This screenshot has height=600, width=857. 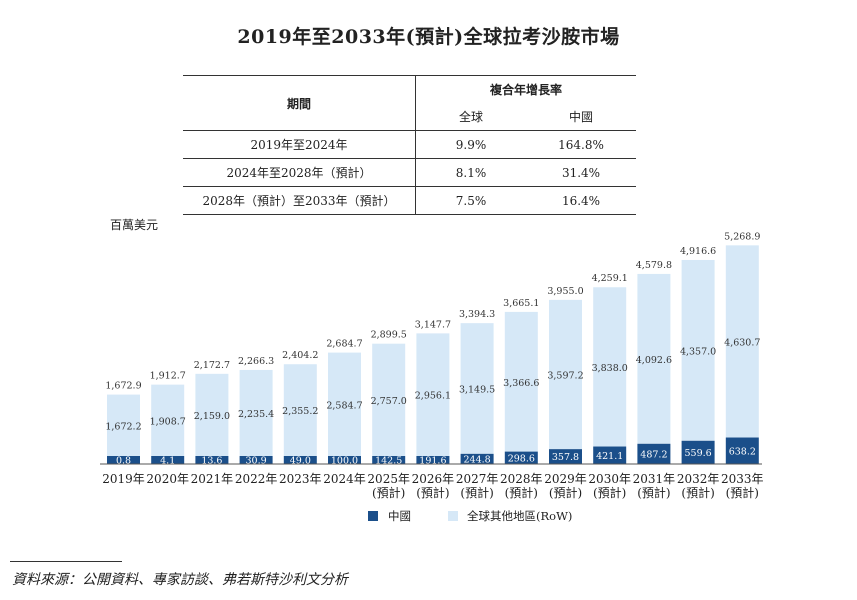 I want to click on row-value-label: 2,159.0, so click(x=212, y=416).